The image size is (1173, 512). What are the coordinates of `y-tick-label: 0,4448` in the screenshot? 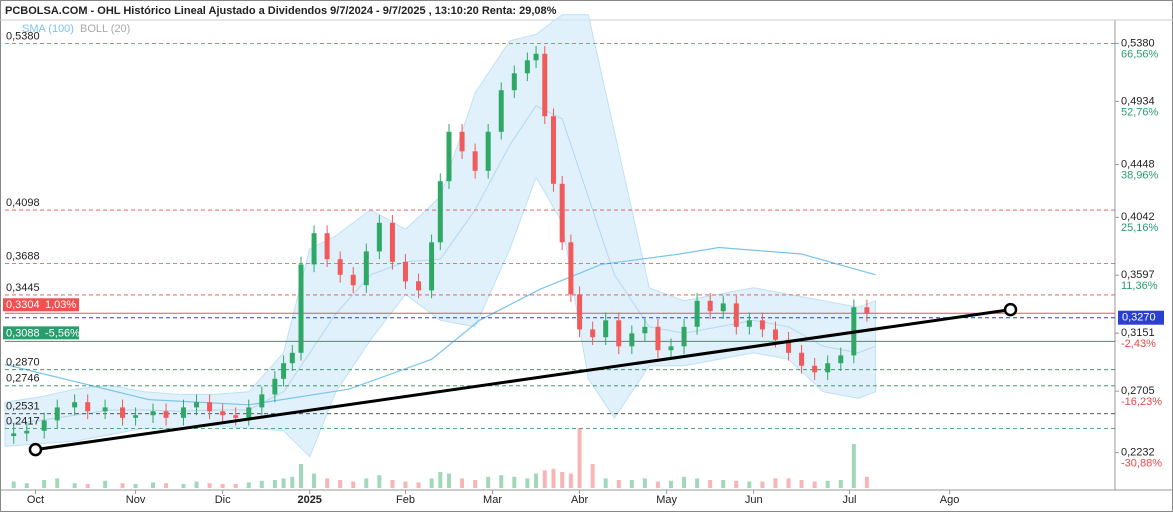 It's located at (1138, 164).